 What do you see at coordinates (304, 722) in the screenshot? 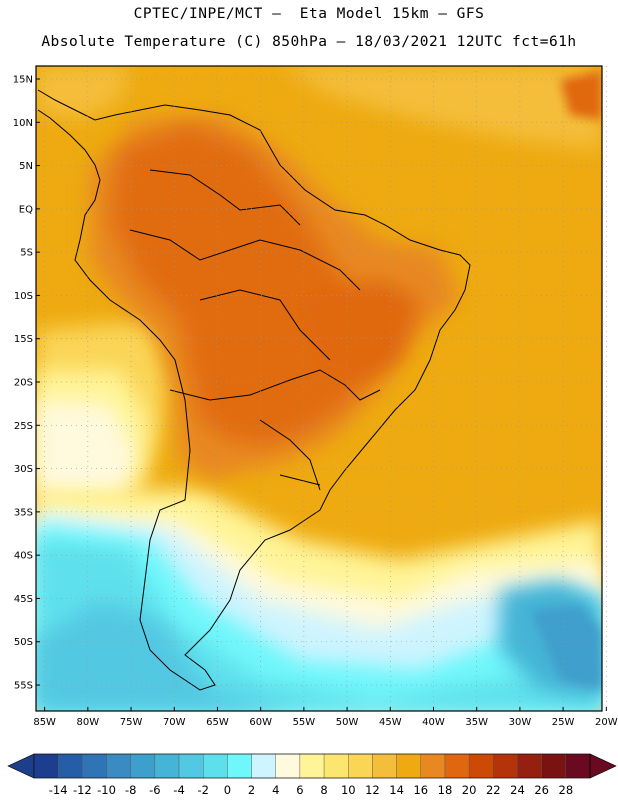
I see `lon-tick-label: 55W` at bounding box center [304, 722].